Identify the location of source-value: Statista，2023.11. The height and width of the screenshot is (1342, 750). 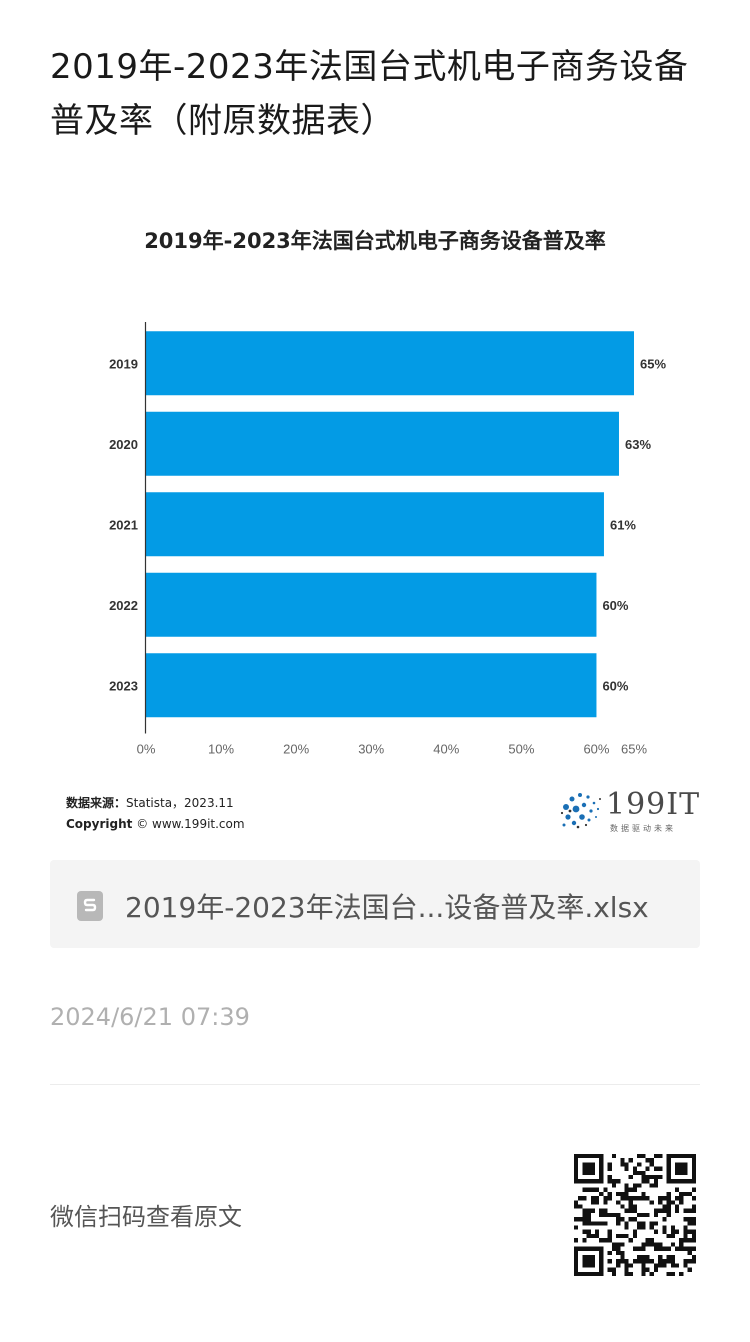
(180, 803).